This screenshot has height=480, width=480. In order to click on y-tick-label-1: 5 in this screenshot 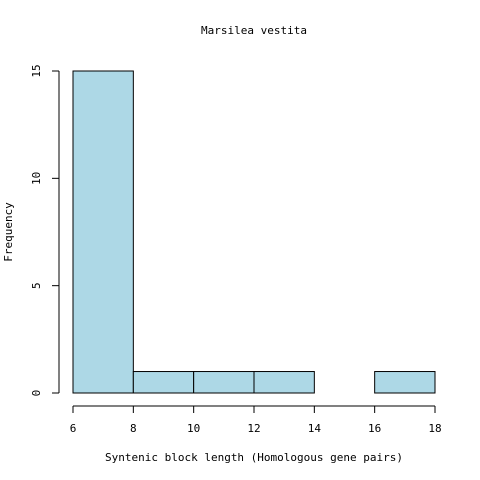, I will do `click(36, 285)`.